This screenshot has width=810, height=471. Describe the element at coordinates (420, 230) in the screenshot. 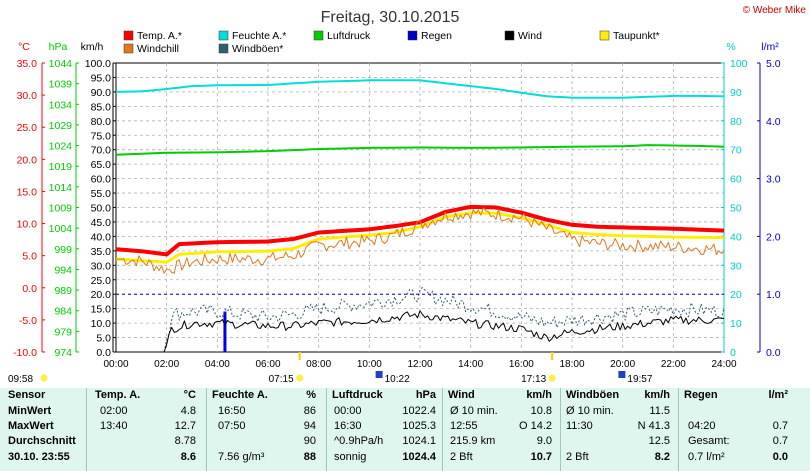

I see `series-temp-a` at that location.